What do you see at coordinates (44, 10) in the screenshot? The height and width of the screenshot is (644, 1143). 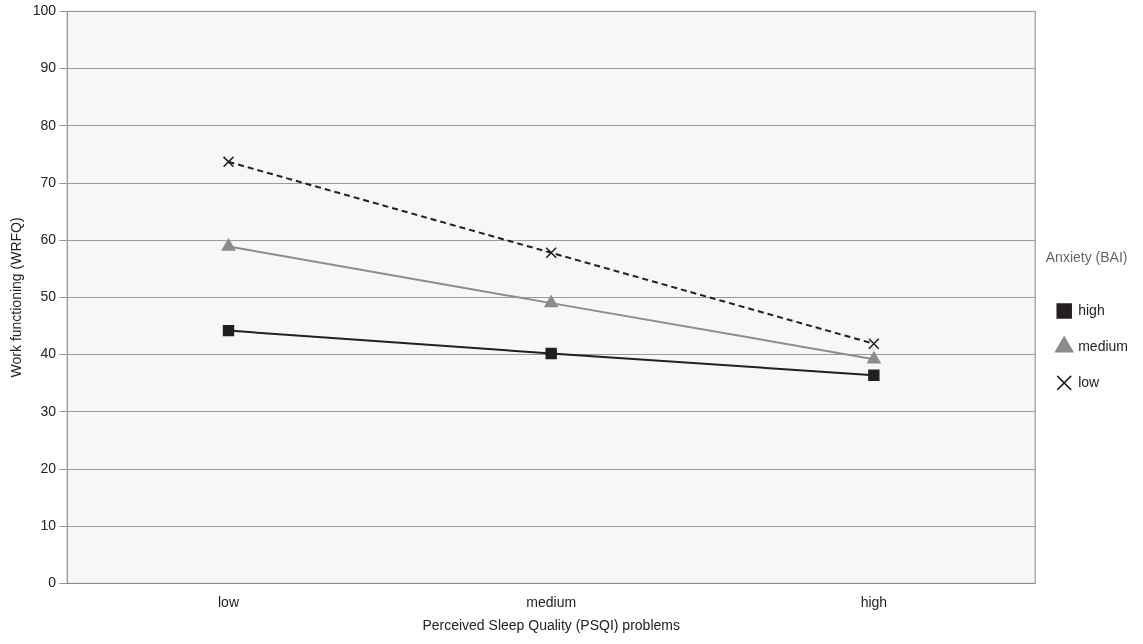 I see `y-tick-label: 100` at bounding box center [44, 10].